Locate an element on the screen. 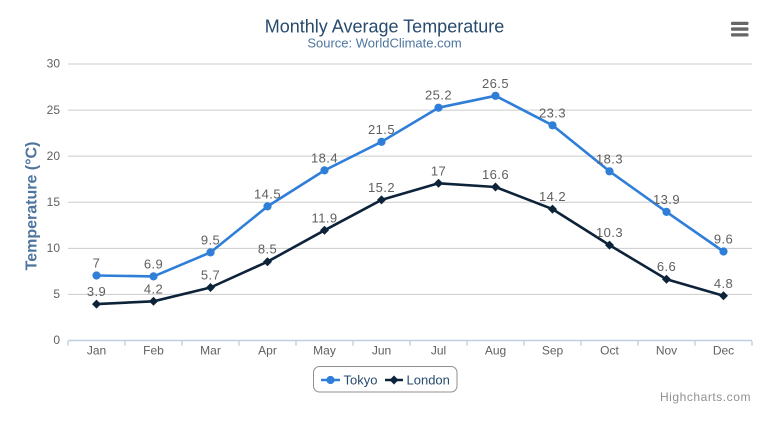 The width and height of the screenshot is (769, 421). svg-text: 11.9 is located at coordinates (325, 217).